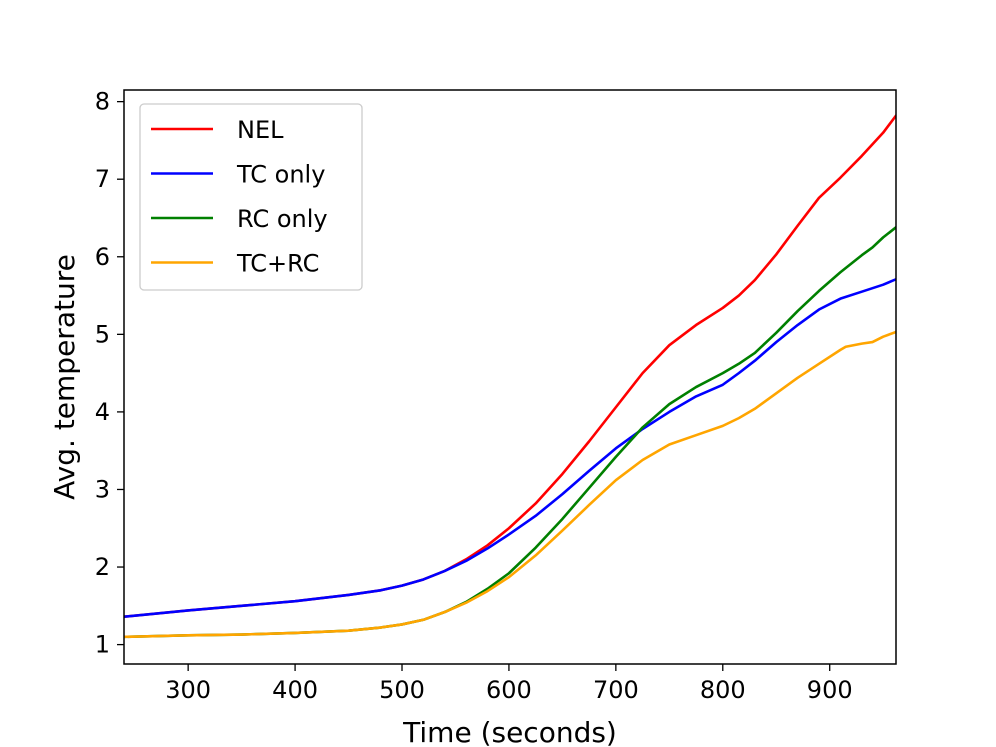  What do you see at coordinates (723, 690) in the screenshot?
I see `x-tick-label: 800` at bounding box center [723, 690].